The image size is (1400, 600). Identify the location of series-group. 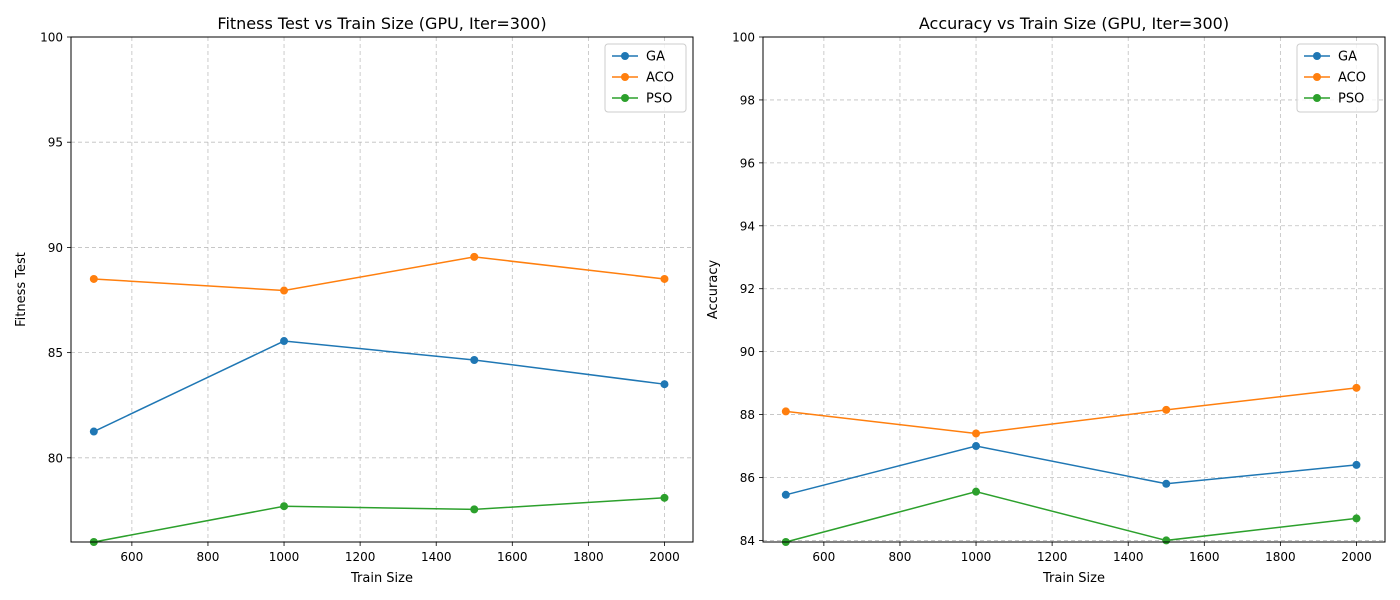
(1071, 464).